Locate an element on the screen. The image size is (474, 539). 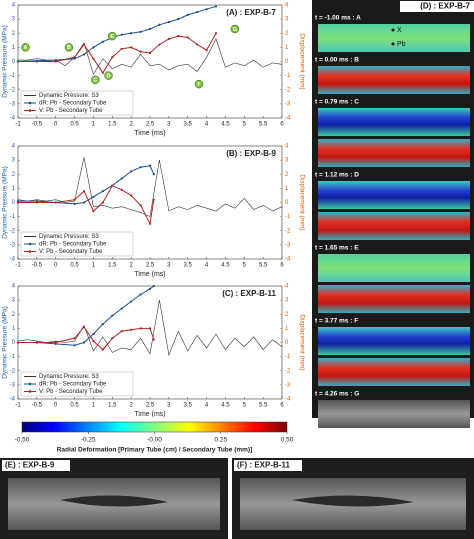
x-tick-label: 0.5 is located at coordinates (74, 266).